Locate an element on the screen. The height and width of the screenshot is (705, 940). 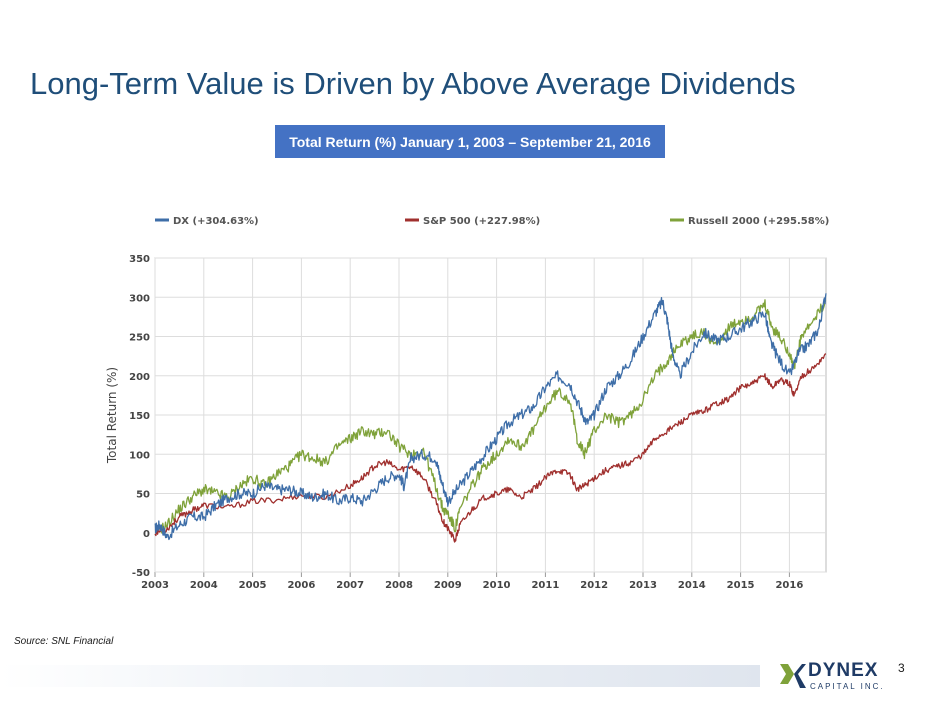
legend-label: Russell 2000 (+295.58%) is located at coordinates (758, 221).